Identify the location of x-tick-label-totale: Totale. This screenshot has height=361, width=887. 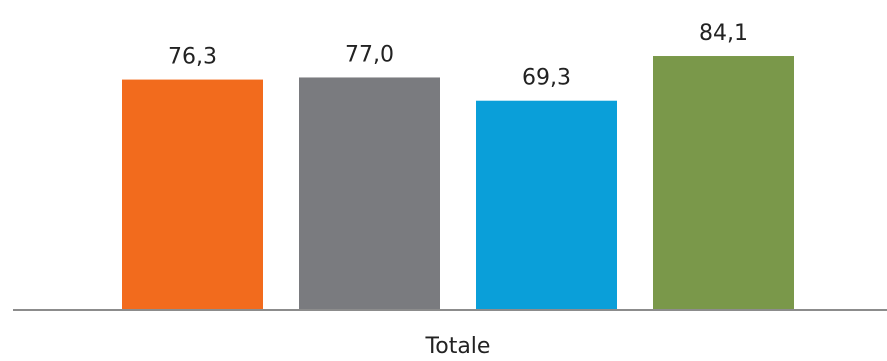
(458, 346).